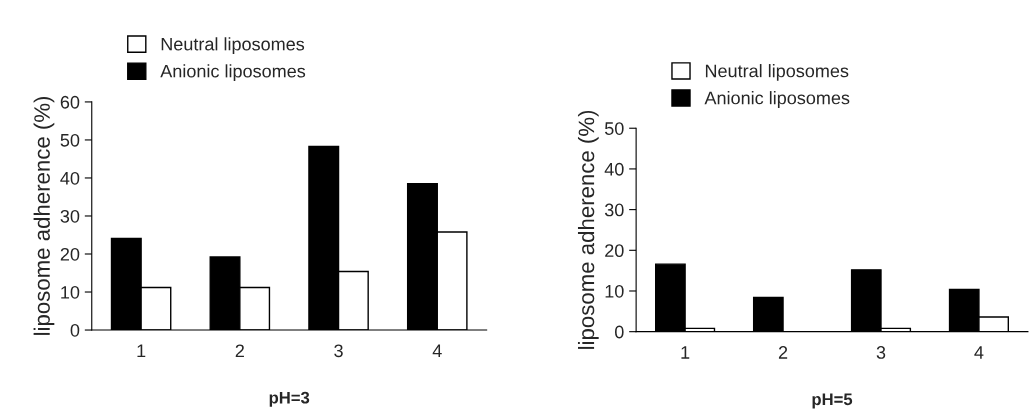 The width and height of the screenshot is (1031, 411). Describe the element at coordinates (70, 102) in the screenshot. I see `y-tick-label: 60` at that location.